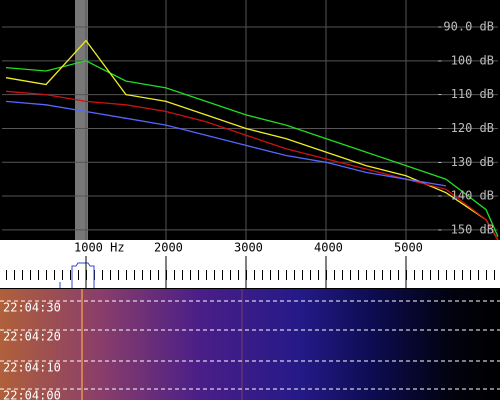  What do you see at coordinates (32, 368) in the screenshot?
I see `time-label: 22:04:10` at bounding box center [32, 368].